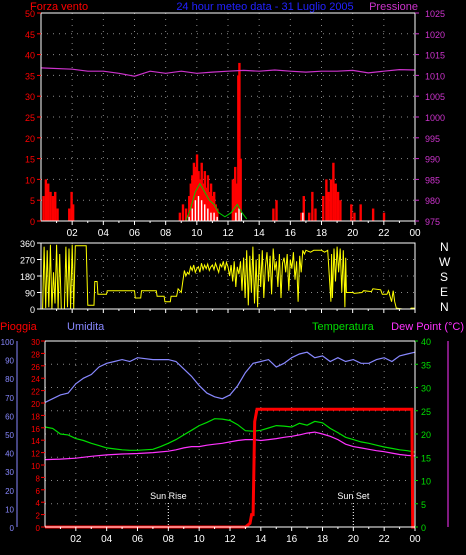 Image resolution: width=466 pixels, height=555 pixels. What do you see at coordinates (27, 244) in the screenshot?
I see `direction-y-tick-label: 360` at bounding box center [27, 244].